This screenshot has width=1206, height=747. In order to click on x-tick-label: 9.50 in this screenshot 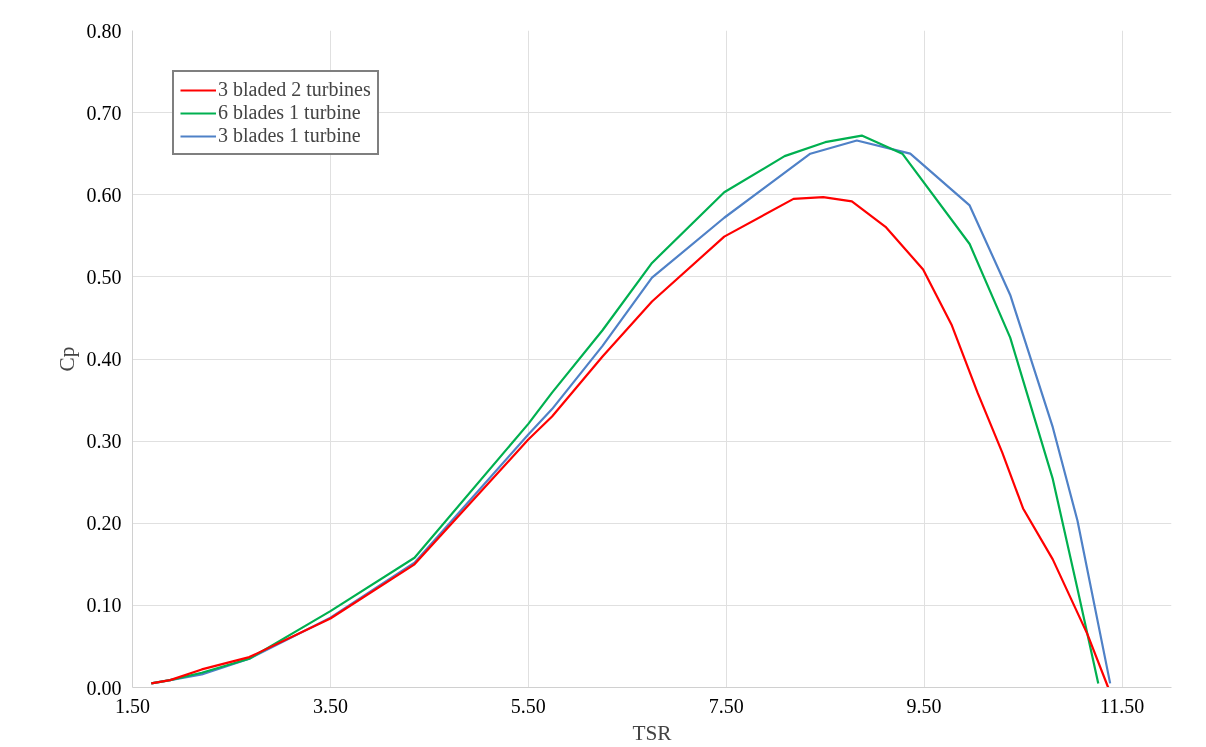, I will do `click(924, 705)`.